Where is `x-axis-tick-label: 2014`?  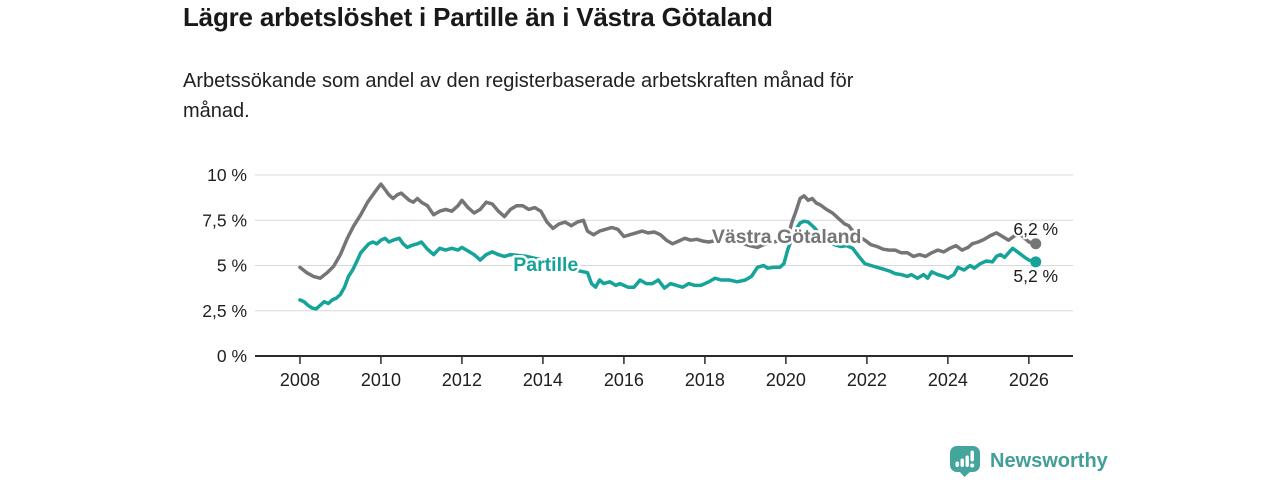
x-axis-tick-label: 2014 is located at coordinates (543, 380).